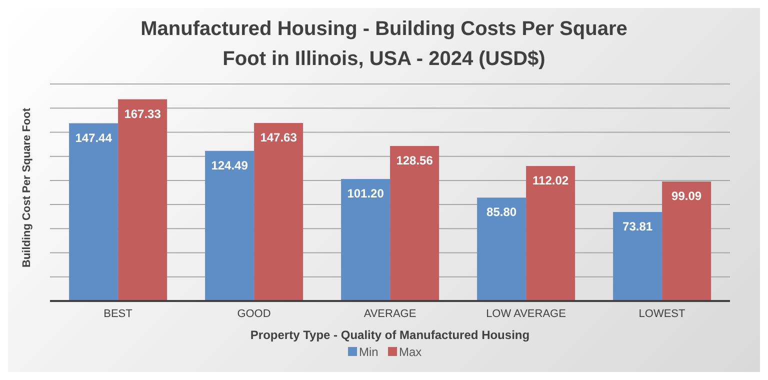 This screenshot has width=768, height=380. What do you see at coordinates (229, 165) in the screenshot?
I see `data-label: 124.49` at bounding box center [229, 165].